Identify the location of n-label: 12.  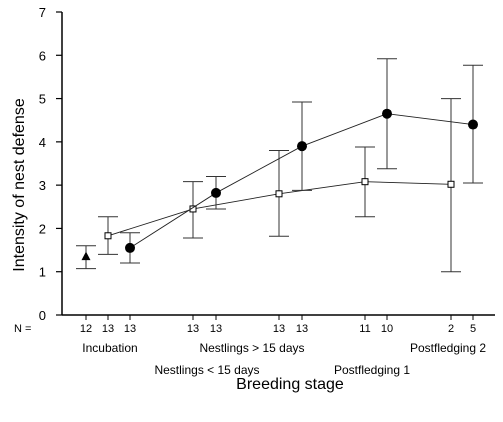
(86, 329).